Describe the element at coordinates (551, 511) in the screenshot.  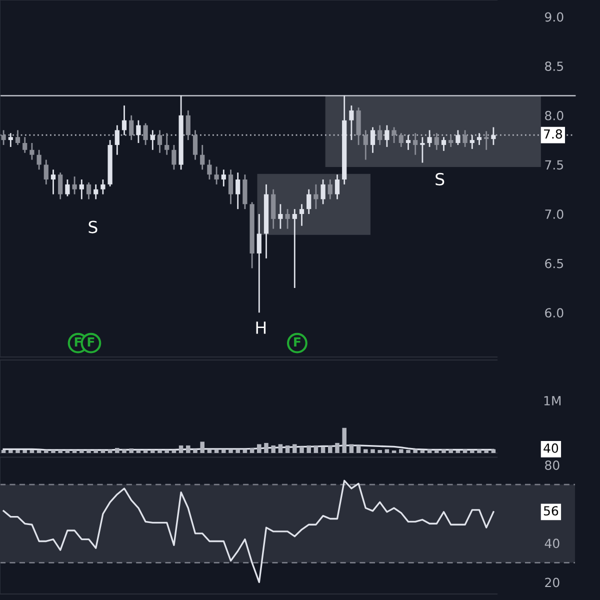
I see `text: 56` at that location.